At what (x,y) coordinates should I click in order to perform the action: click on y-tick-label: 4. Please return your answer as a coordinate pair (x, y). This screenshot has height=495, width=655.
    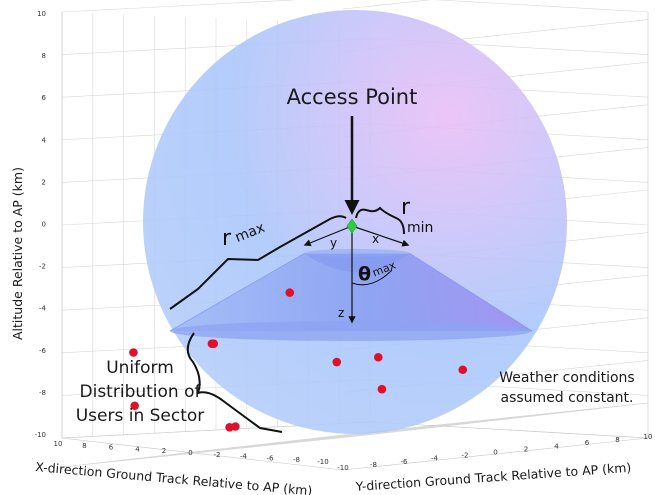
    Looking at the image, I should click on (556, 446).